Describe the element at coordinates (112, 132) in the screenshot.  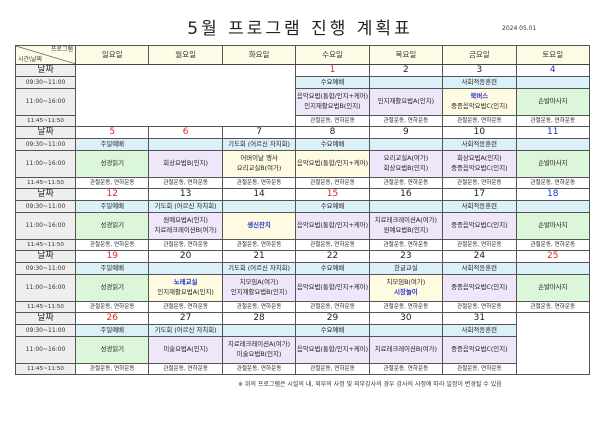
I see `date-cell: 5` at that location.